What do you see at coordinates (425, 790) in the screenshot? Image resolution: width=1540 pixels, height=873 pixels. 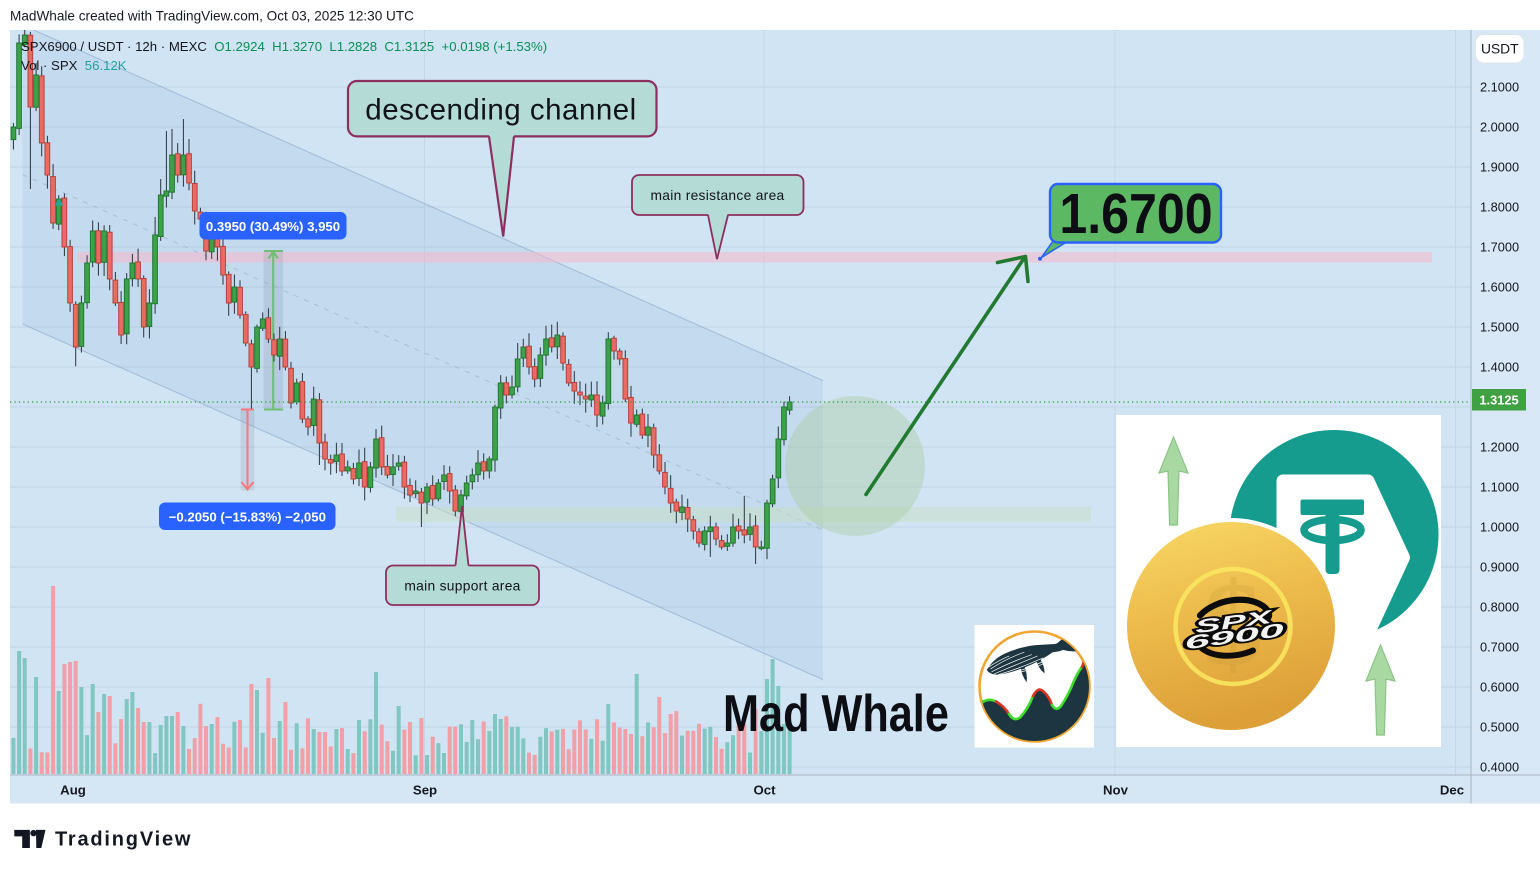 I see `svg-text: Sep` at bounding box center [425, 790].